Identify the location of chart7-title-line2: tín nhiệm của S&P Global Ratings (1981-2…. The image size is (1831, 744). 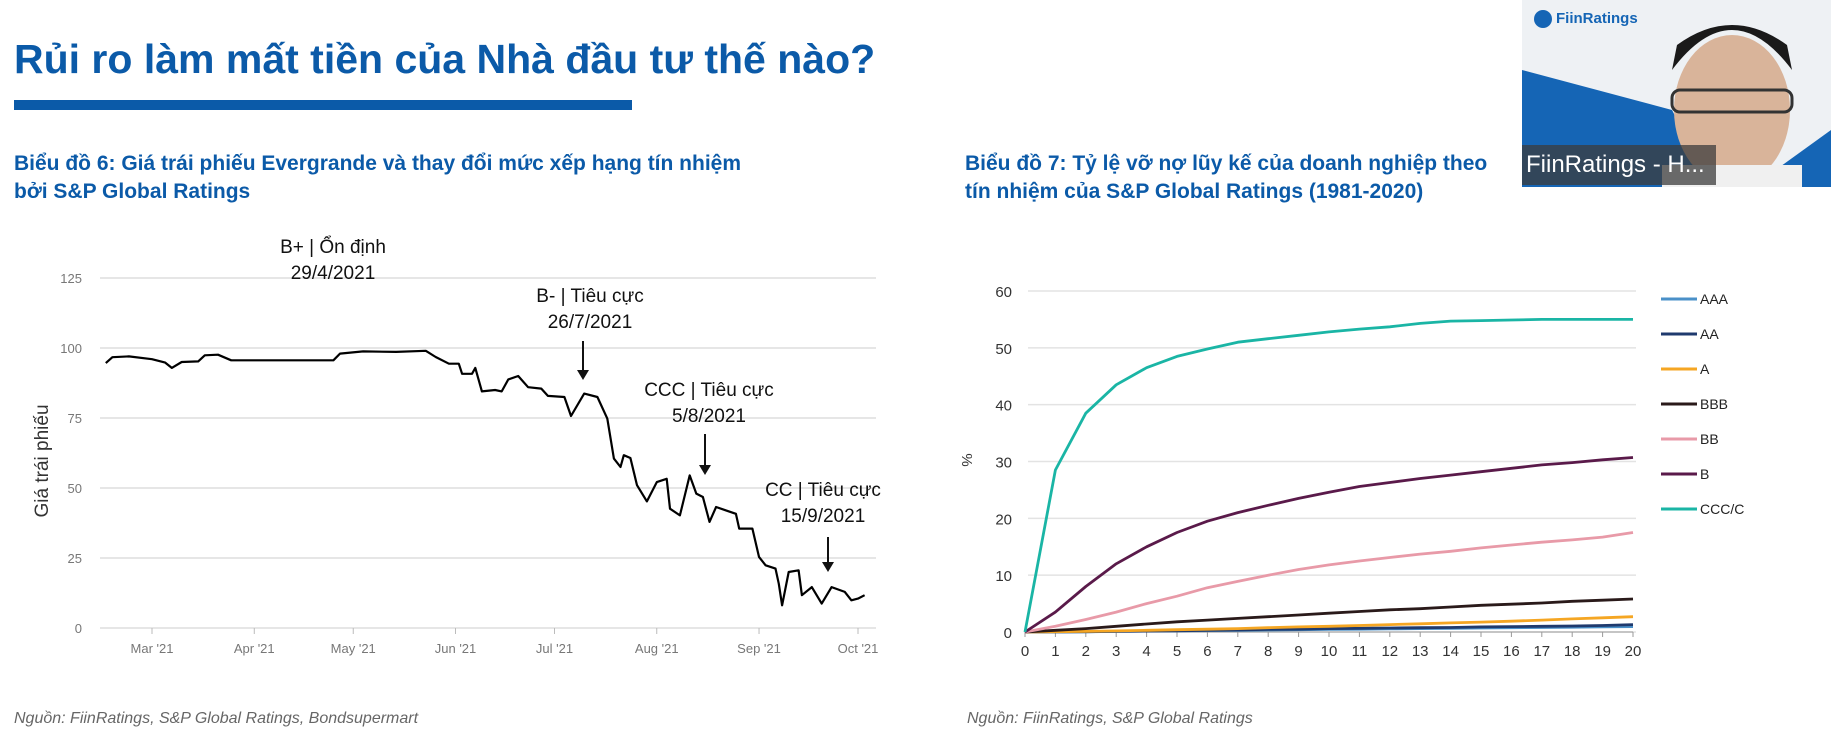
(1194, 191).